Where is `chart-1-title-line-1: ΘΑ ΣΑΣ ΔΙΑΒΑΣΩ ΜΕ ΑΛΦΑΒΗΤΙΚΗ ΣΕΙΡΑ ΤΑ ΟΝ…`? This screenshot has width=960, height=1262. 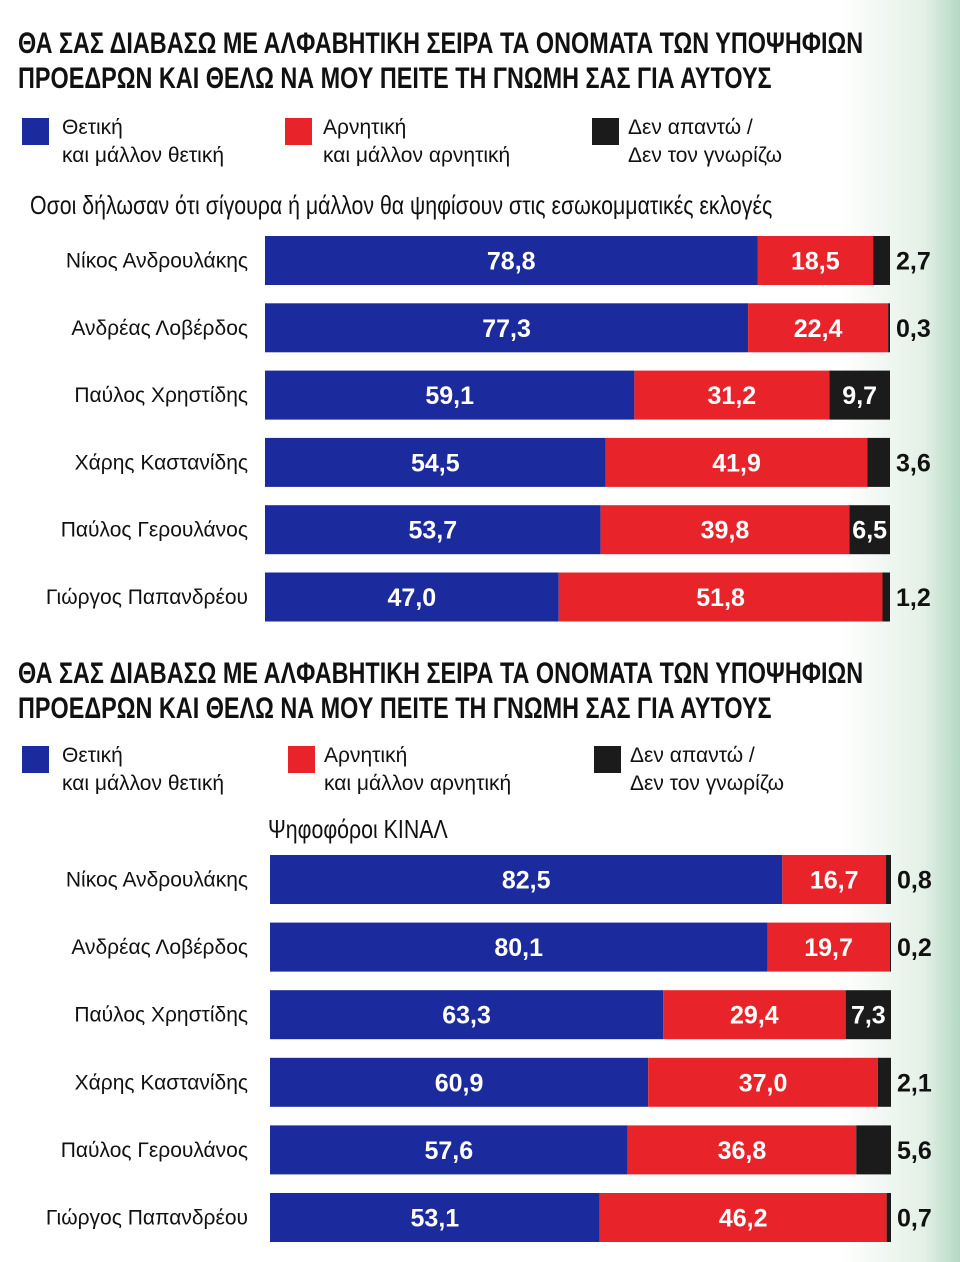 chart-1-title-line-1: ΘΑ ΣΑΣ ΔΙΑΒΑΣΩ ΜΕ ΑΛΦΑΒΗΤΙΚΗ ΣΕΙΡΑ ΤΑ ΟΝ… is located at coordinates (441, 43).